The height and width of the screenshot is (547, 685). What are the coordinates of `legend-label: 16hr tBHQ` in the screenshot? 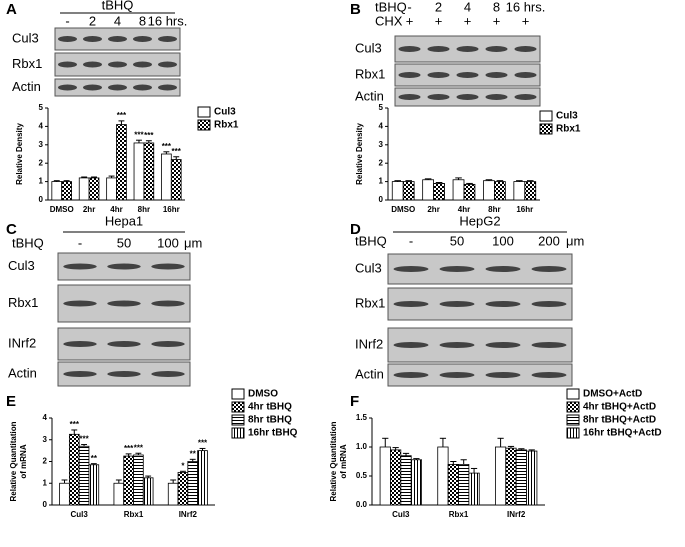 It's located at (273, 433).